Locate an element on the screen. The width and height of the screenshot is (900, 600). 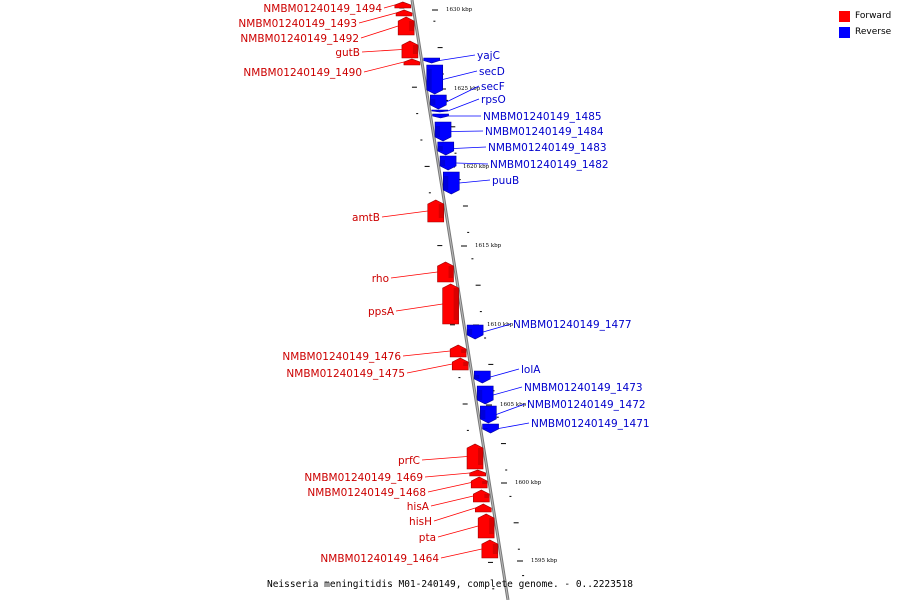
gene-label-rpsO: rpsO is located at coordinates (493, 100).